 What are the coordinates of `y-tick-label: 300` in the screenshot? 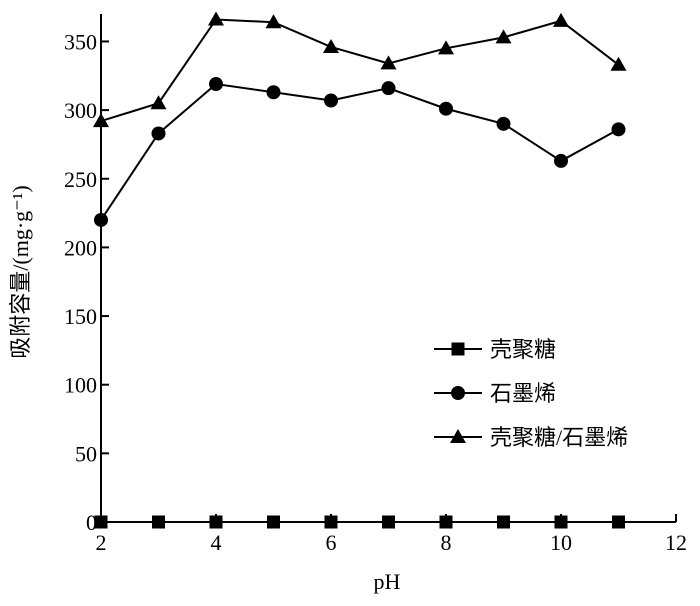 It's located at (80, 110).